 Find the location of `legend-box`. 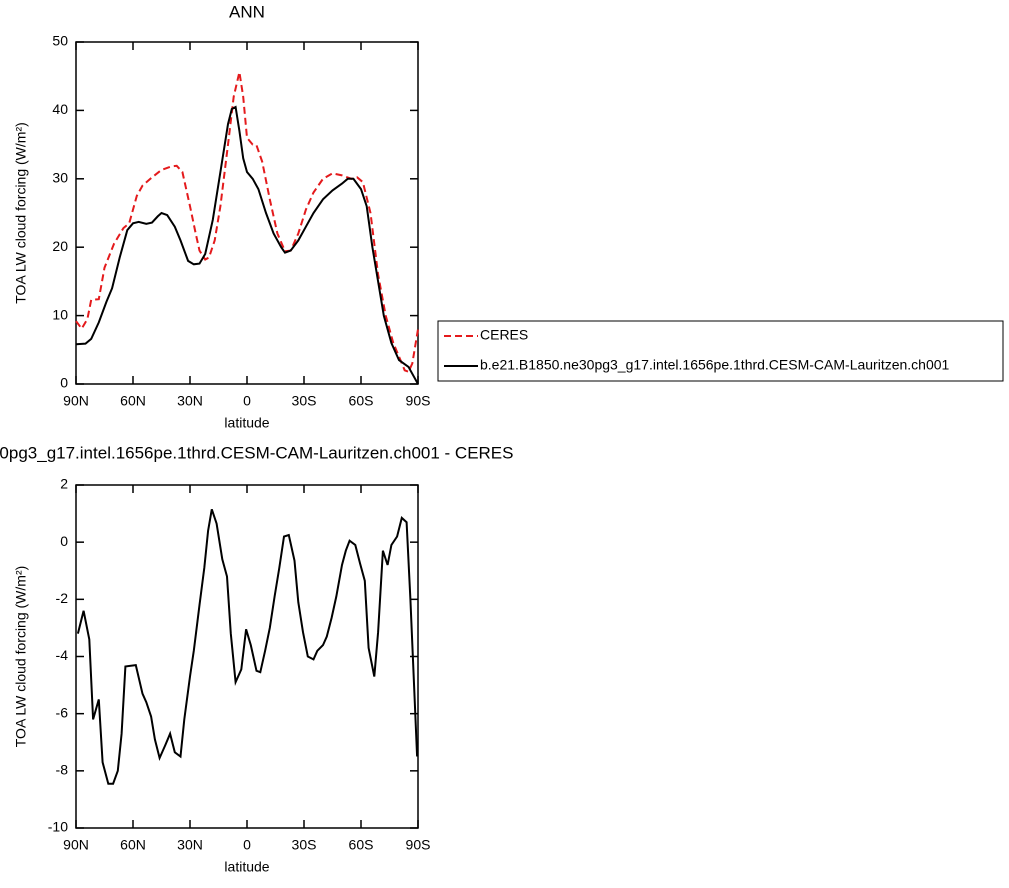

legend-box is located at coordinates (720, 351).